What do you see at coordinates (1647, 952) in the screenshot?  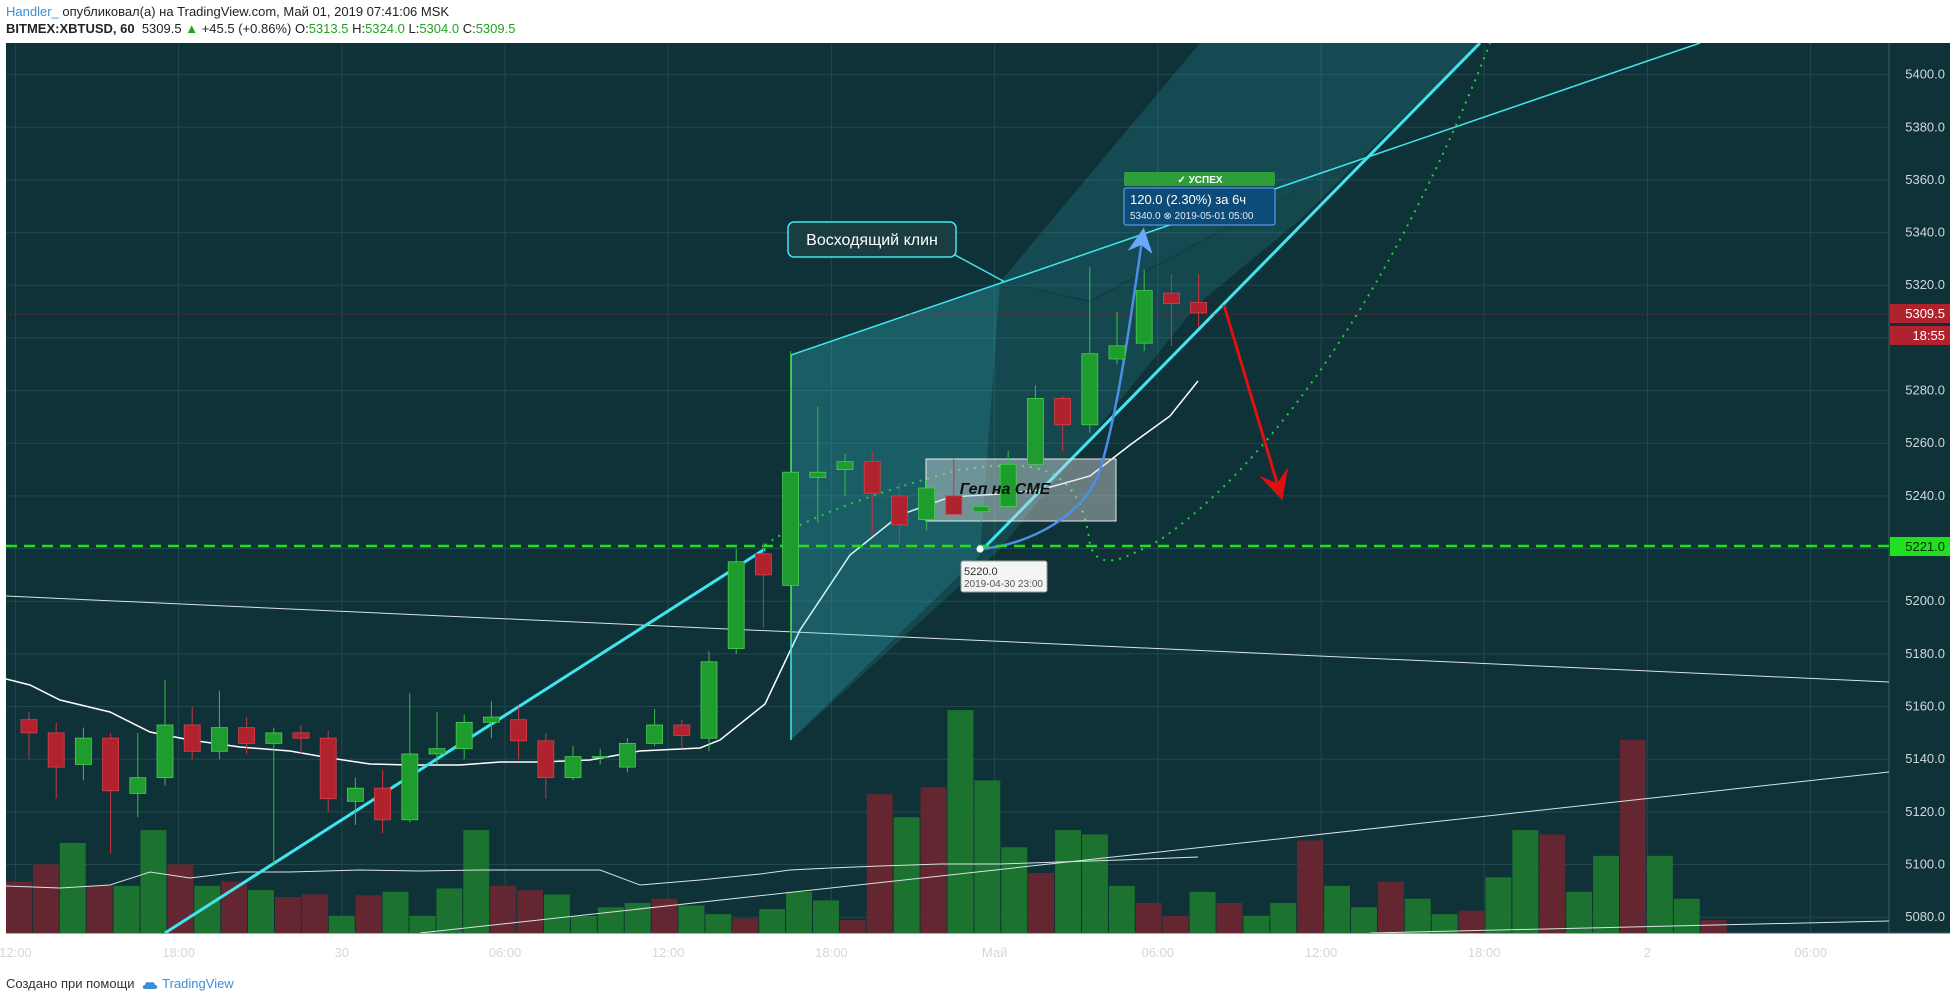 I see `time-tick-label: 2` at bounding box center [1647, 952].